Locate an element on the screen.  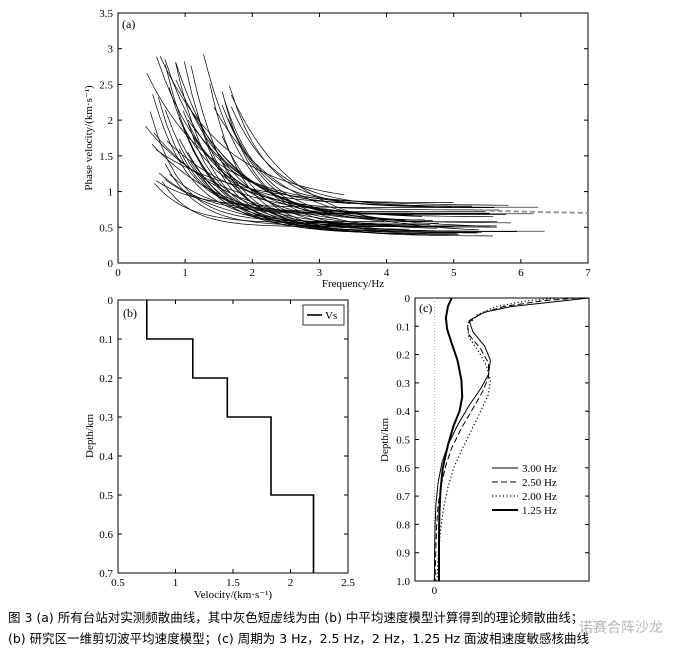
panel-c-frame is located at coordinates (502, 439).